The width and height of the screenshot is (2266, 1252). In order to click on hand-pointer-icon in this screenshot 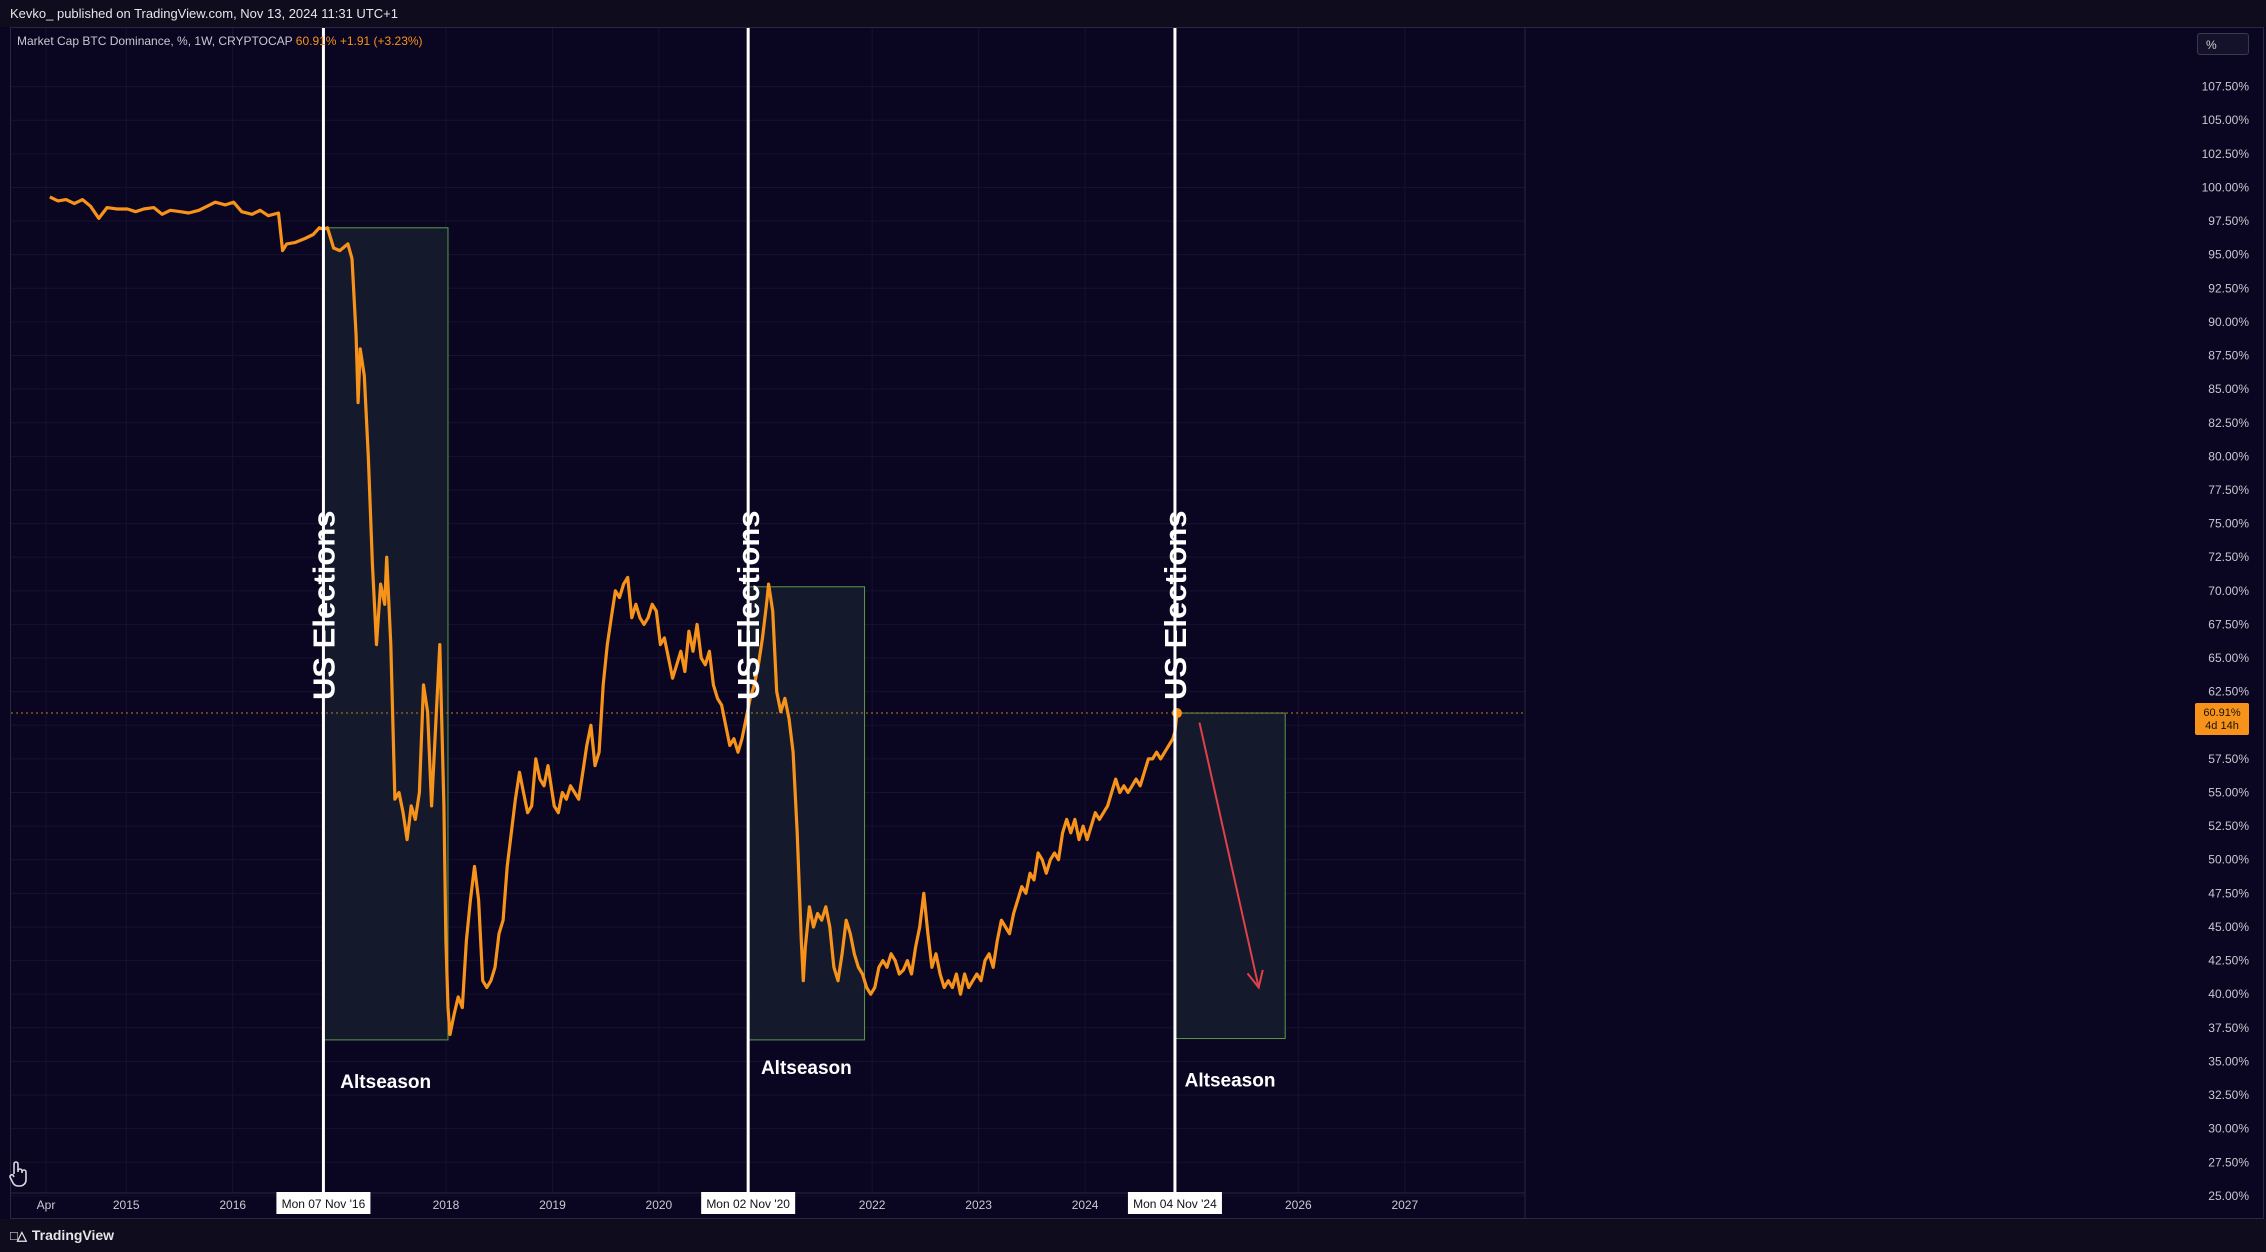, I will do `click(19, 1174)`.